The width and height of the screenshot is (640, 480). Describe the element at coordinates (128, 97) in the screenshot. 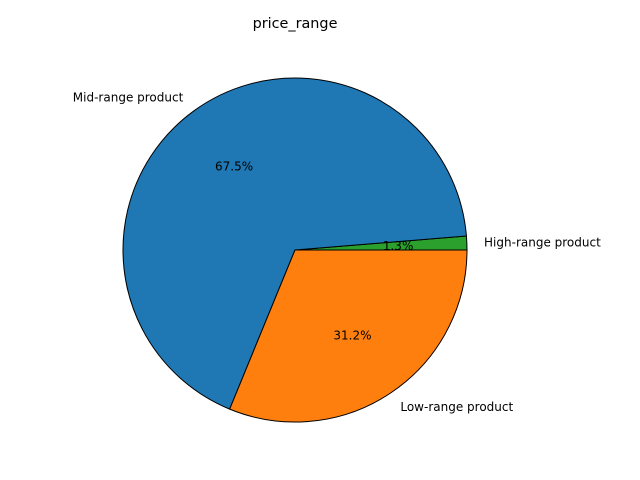

I see `slice-label-mid-range-product: Mid-range product` at that location.